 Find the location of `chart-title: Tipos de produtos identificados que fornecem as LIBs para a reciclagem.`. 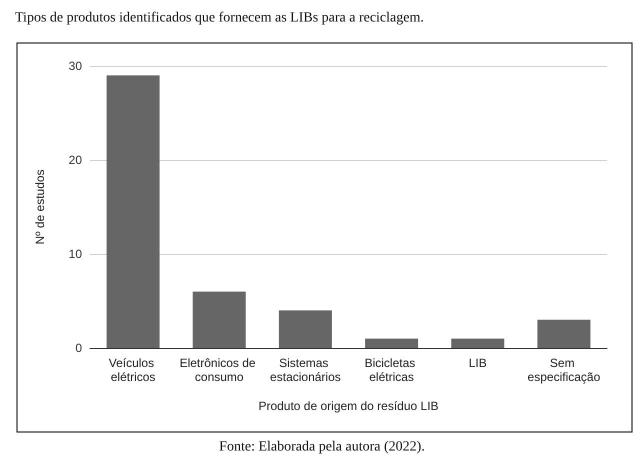

chart-title: Tipos de produtos identificados que fornecem as LIBs para a reciclagem. is located at coordinates (219, 18).